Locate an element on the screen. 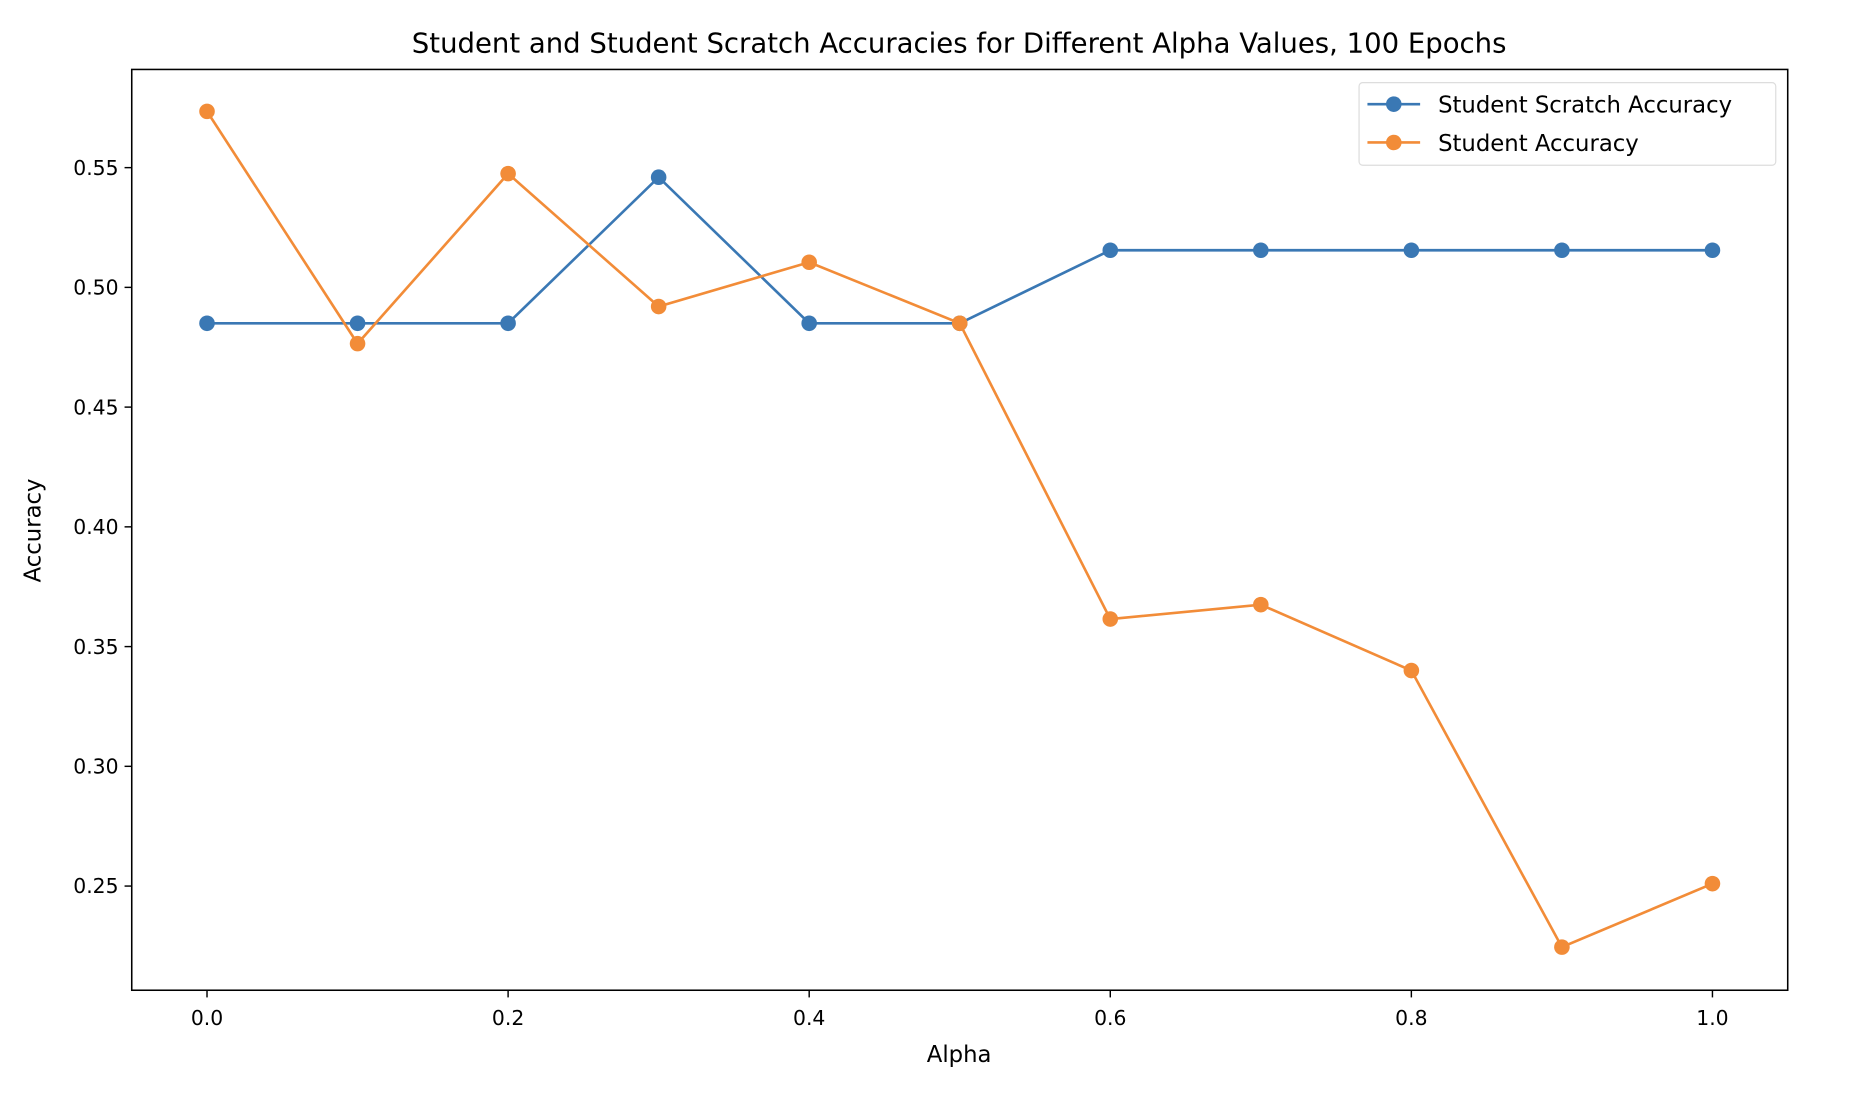  x-tick-label: 0.6 is located at coordinates (1110, 1018).